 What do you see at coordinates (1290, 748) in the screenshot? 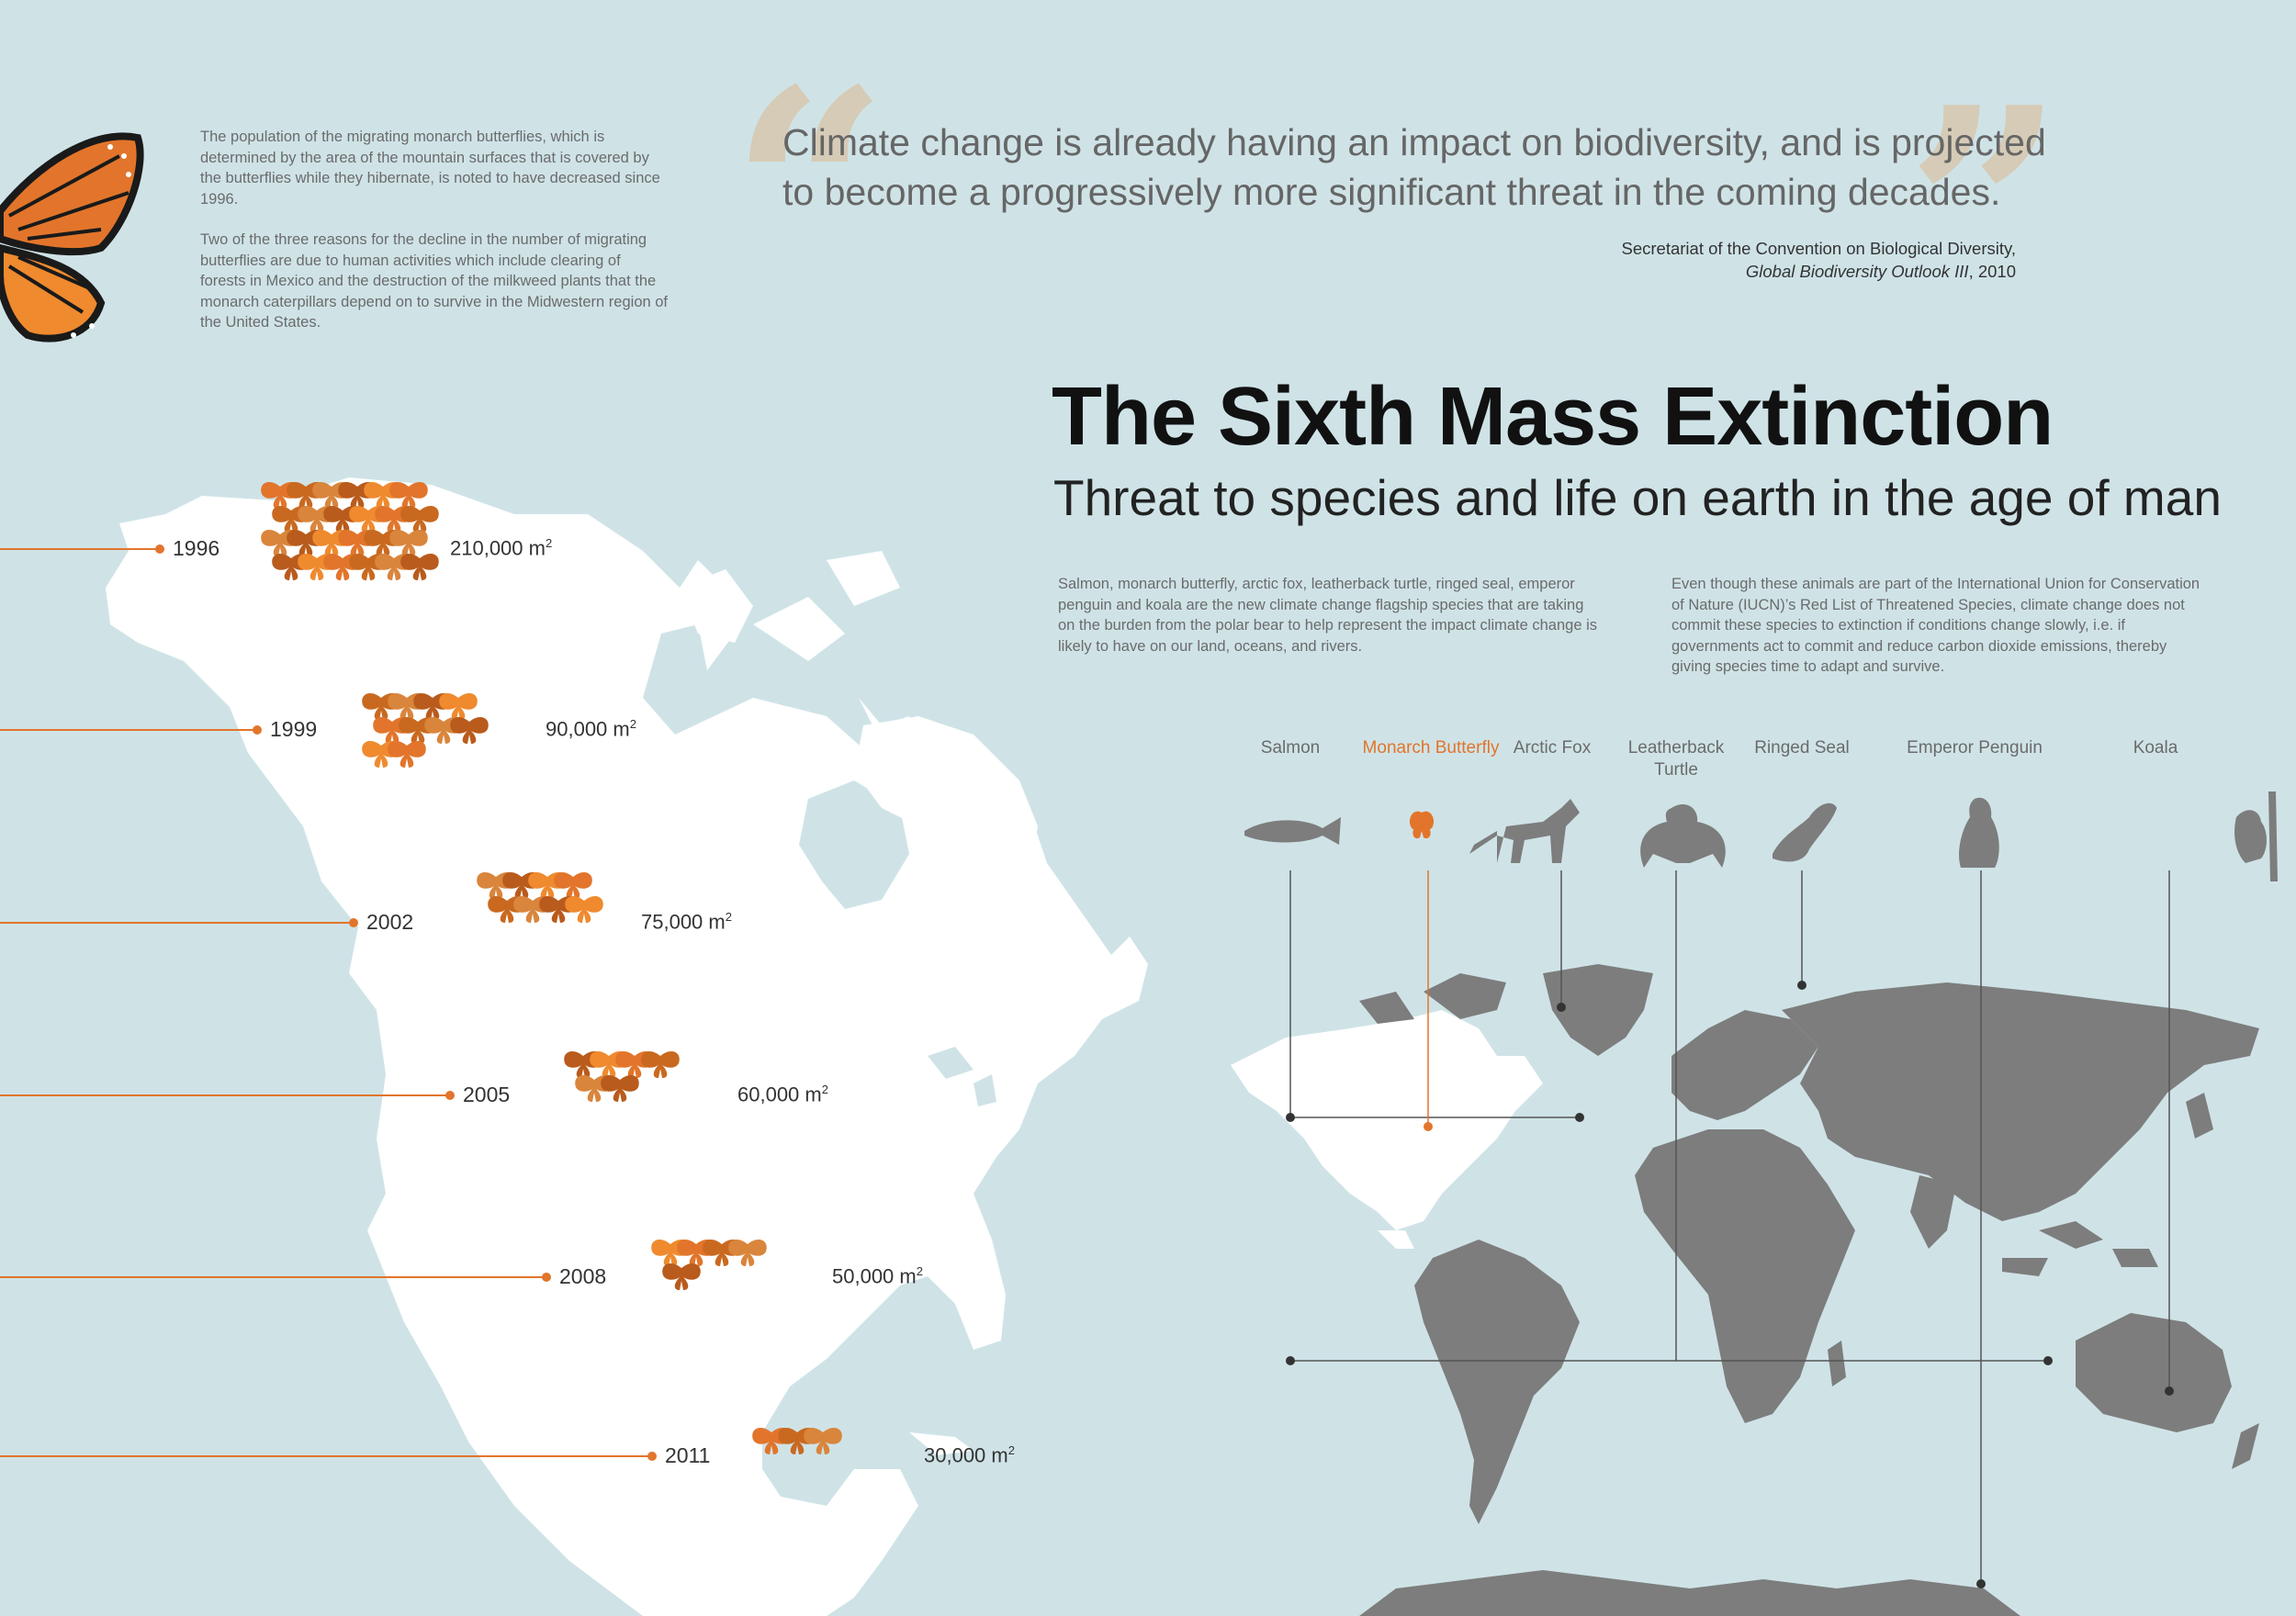
I see `species-label-salmon: Salmon` at bounding box center [1290, 748].